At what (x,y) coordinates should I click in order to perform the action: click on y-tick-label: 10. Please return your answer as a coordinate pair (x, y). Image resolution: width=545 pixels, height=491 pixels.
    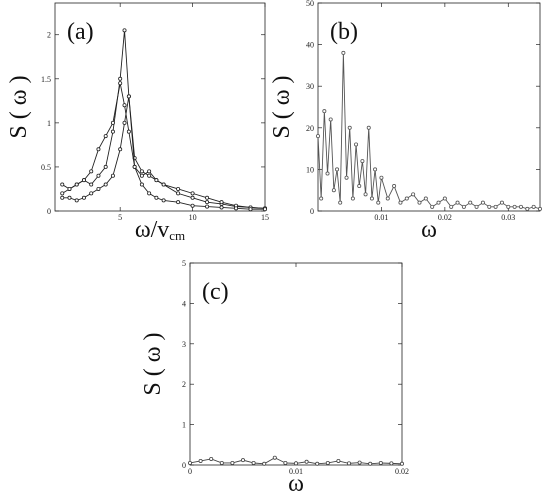
    Looking at the image, I should click on (310, 169).